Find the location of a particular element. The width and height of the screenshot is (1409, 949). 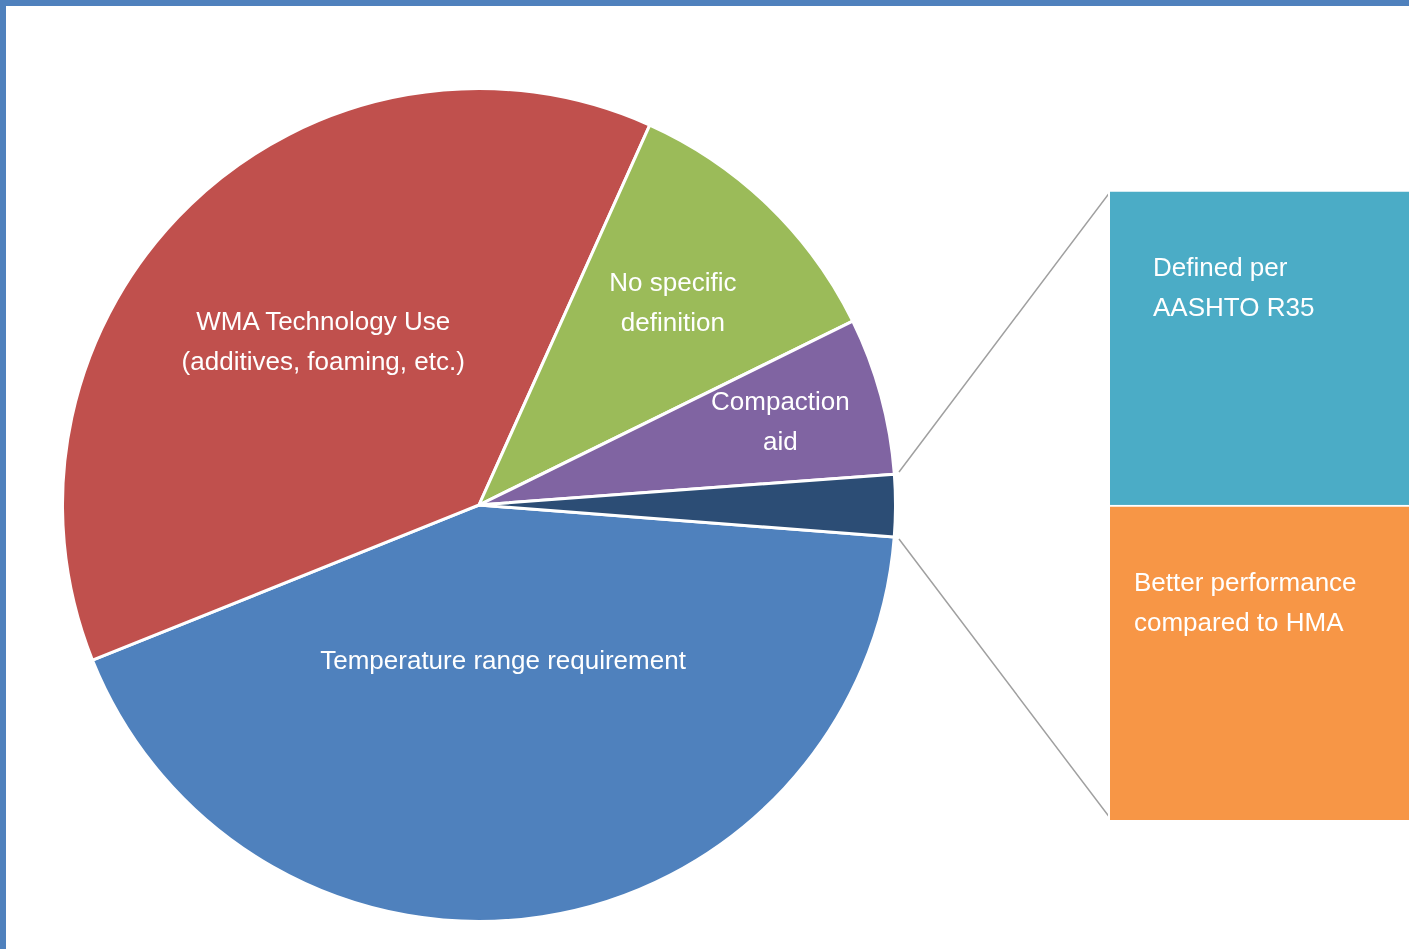

series-label: Defined per AASHTO R35 is located at coordinates (1234, 286).